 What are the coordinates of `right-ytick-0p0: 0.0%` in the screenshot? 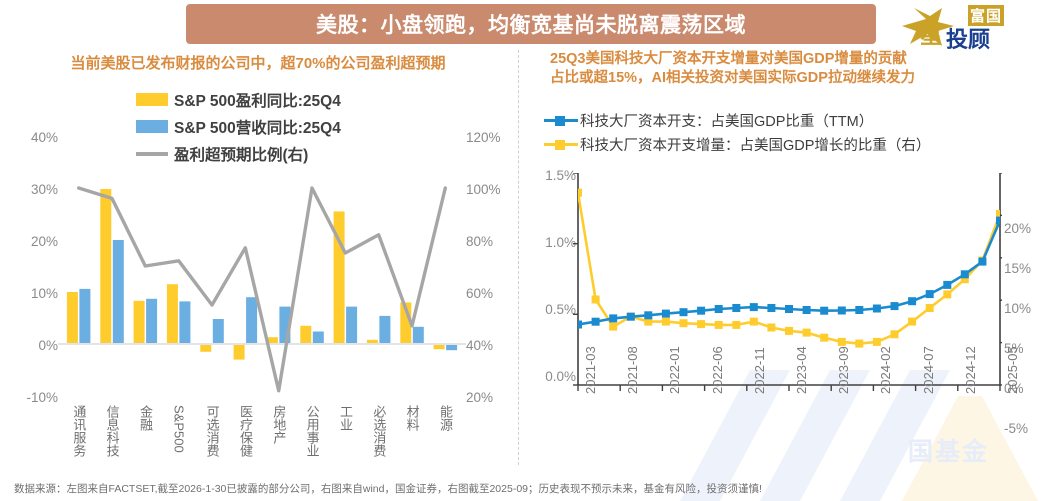 It's located at (560, 376).